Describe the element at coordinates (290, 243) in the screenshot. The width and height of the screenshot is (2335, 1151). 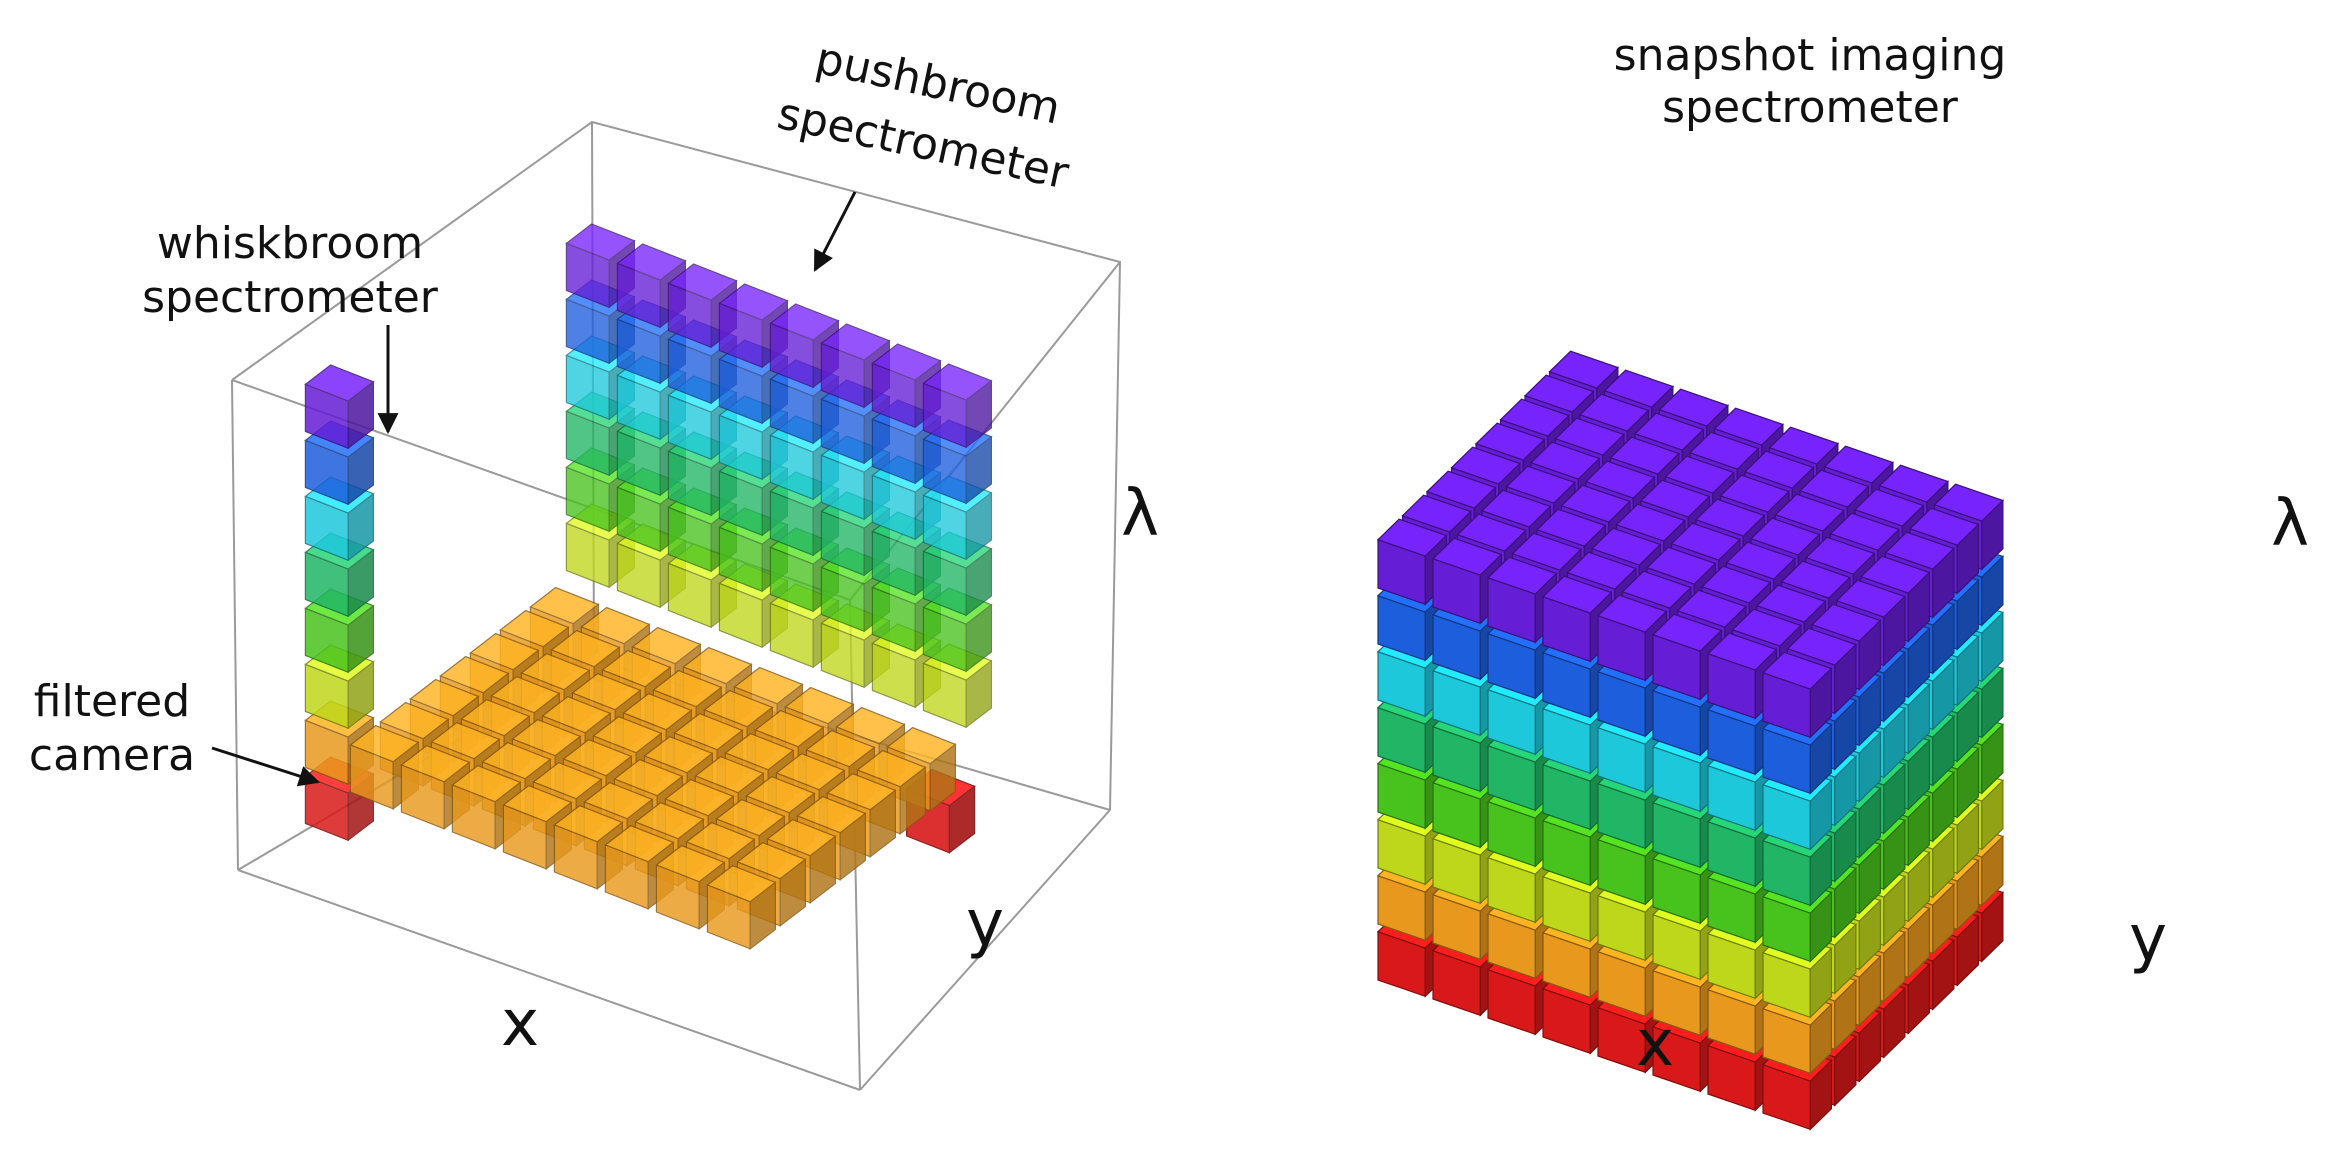
I see `whiskbroom-label-line1: whiskbroom` at that location.